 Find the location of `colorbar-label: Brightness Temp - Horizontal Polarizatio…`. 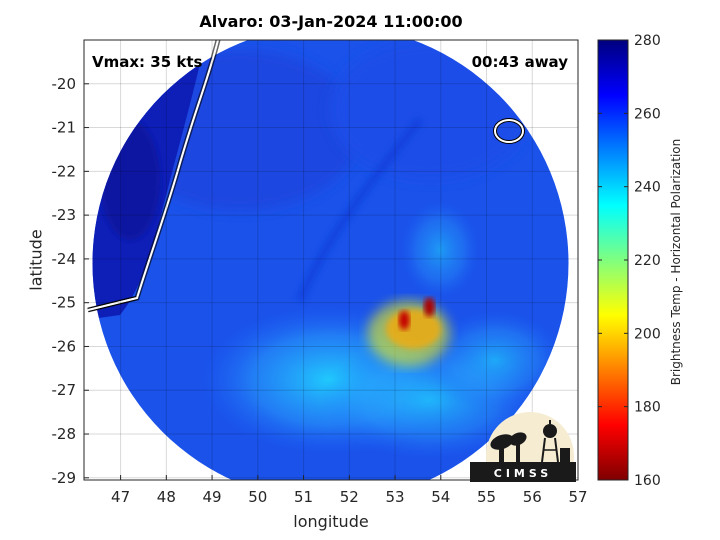

colorbar-label: Brightness Temp - Horizontal Polarizatio… is located at coordinates (676, 262).